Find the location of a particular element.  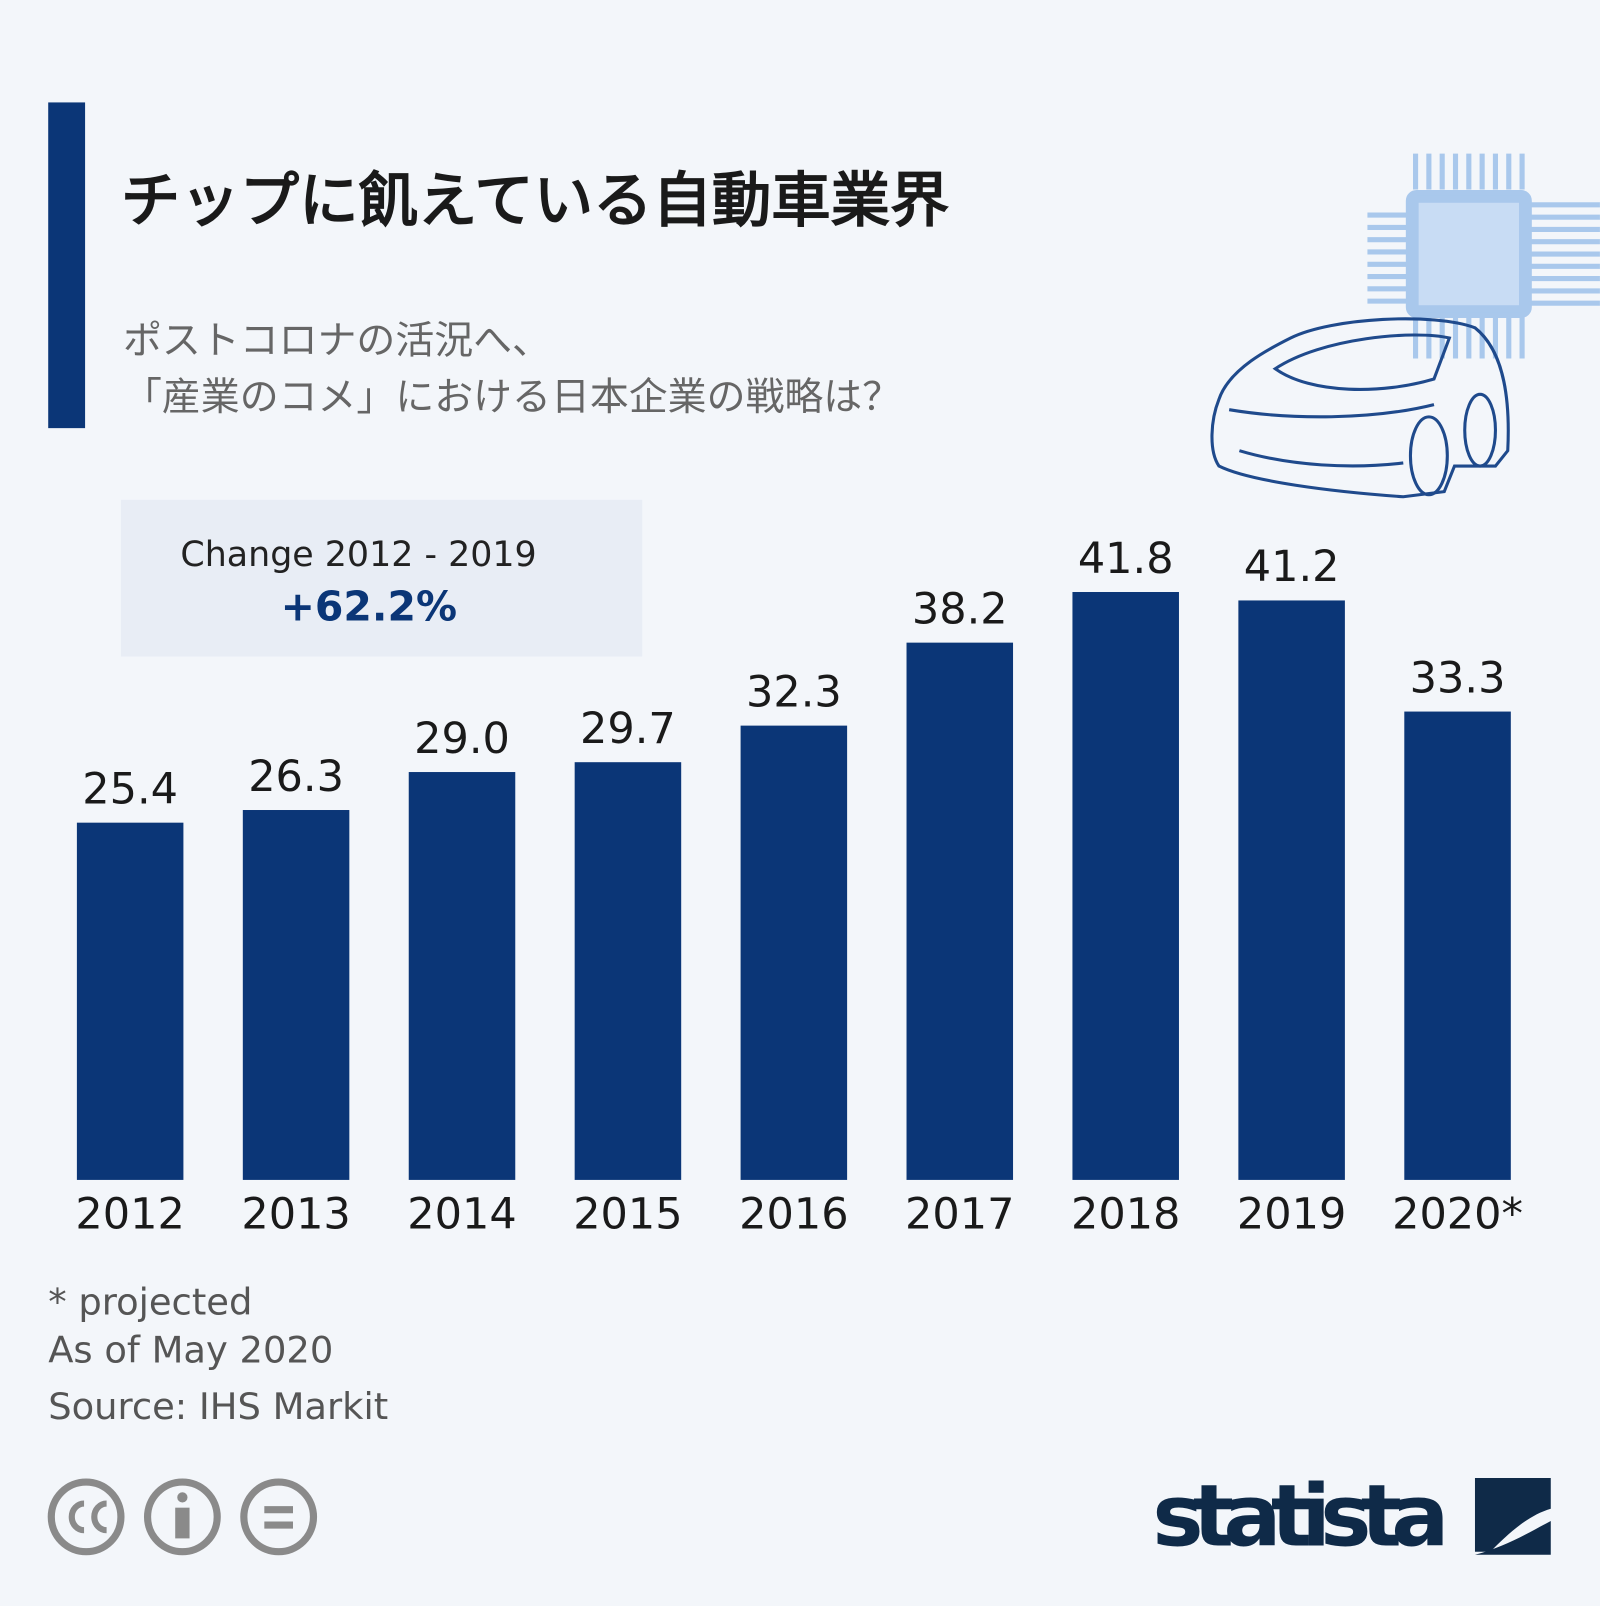

x-tick-label: 2017 is located at coordinates (959, 1214).